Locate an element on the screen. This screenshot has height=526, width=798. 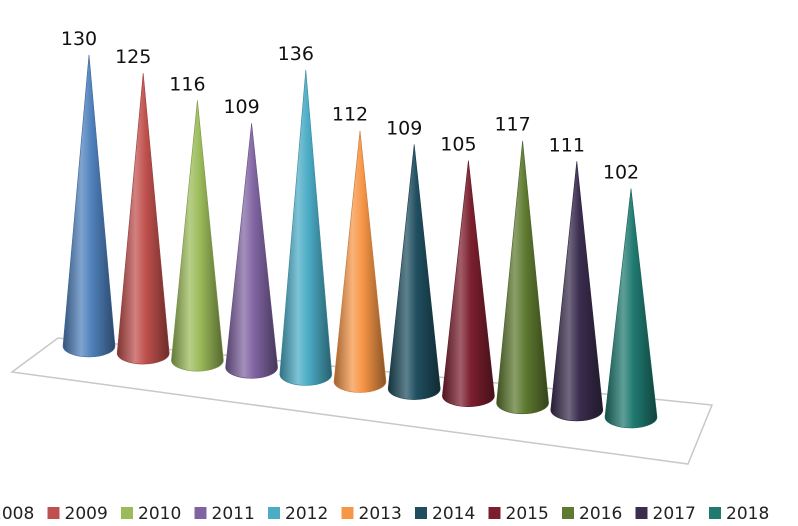
legend-label-2013: 2013 is located at coordinates (380, 514).